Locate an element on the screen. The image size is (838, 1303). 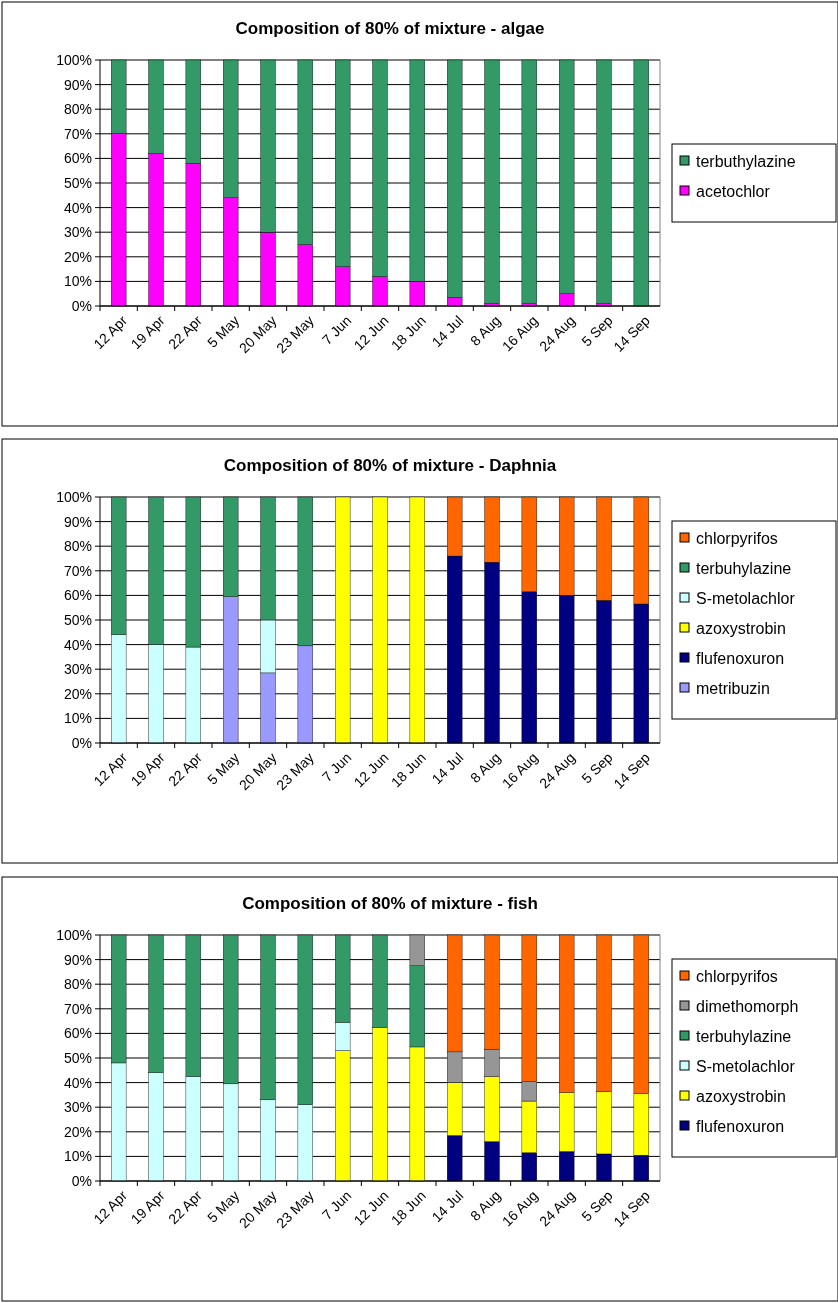
legend-label: metribuzin is located at coordinates (733, 688).